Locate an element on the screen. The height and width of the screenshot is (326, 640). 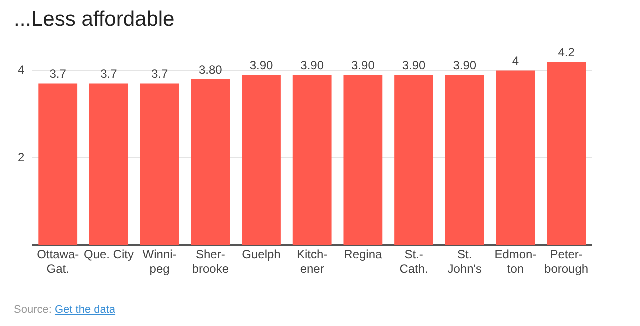
x-tick-label: Sher- brooke is located at coordinates (211, 262).